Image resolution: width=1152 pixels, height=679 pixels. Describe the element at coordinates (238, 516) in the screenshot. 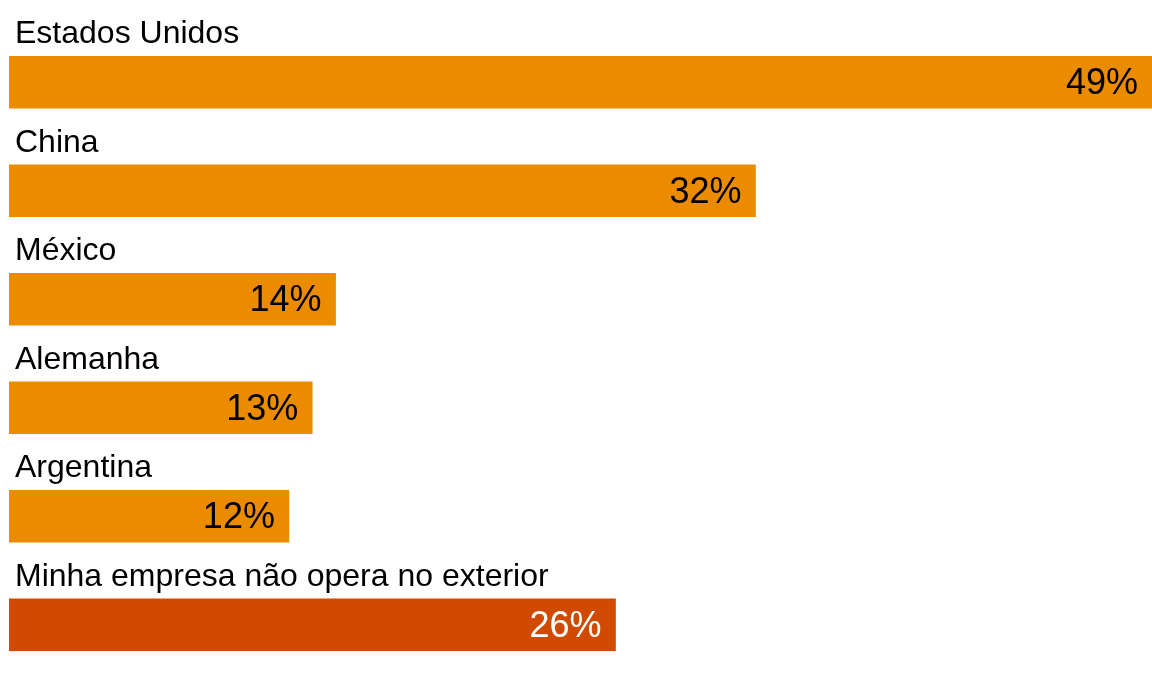

I see `data-label: 12%` at that location.